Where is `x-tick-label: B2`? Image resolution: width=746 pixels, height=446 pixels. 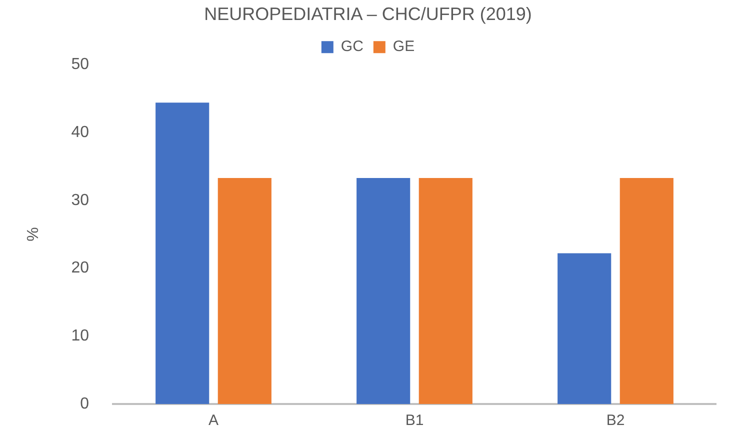 x-tick-label: B2 is located at coordinates (615, 421).